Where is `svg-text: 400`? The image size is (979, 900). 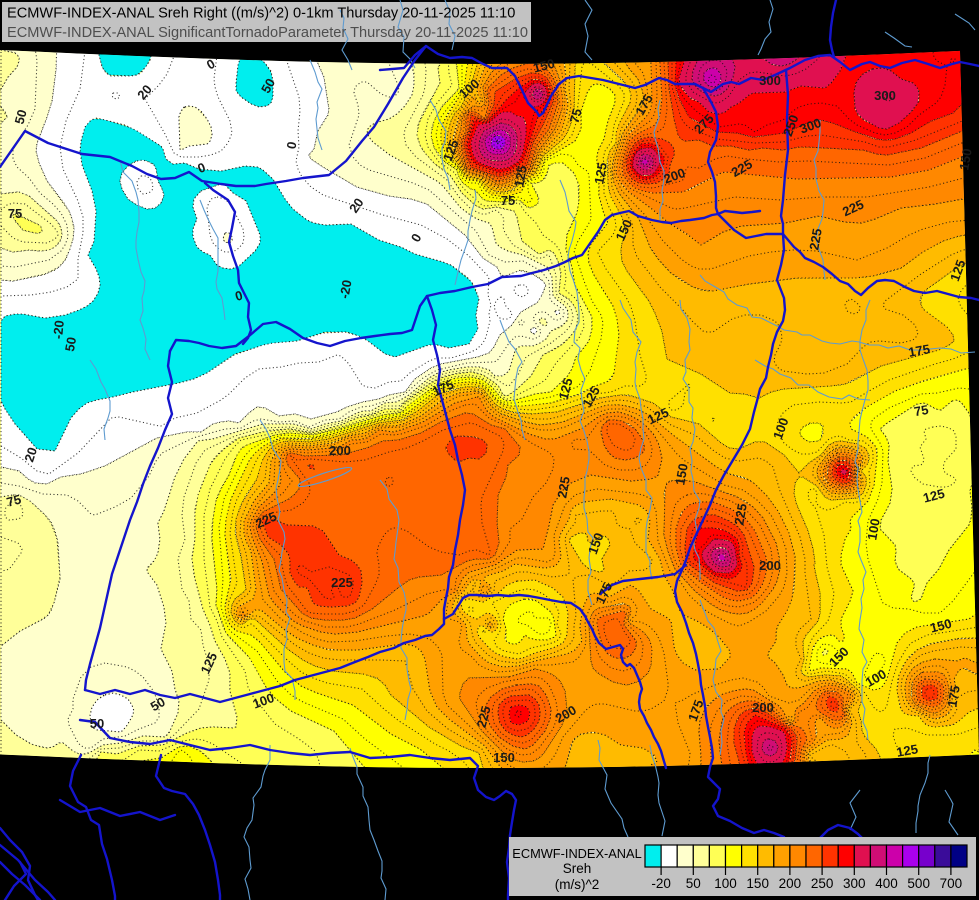
svg-text: 400 is located at coordinates (886, 883).